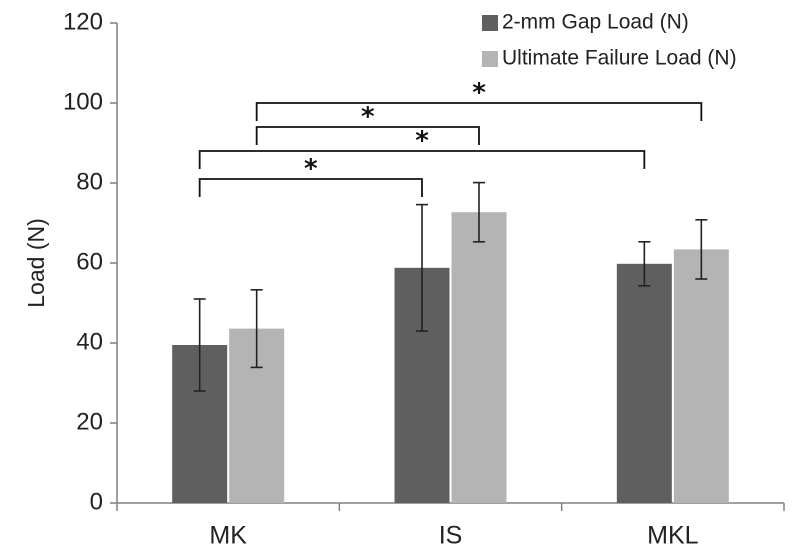 Image resolution: width=796 pixels, height=550 pixels. I want to click on x-tick-label: MK, so click(228, 536).